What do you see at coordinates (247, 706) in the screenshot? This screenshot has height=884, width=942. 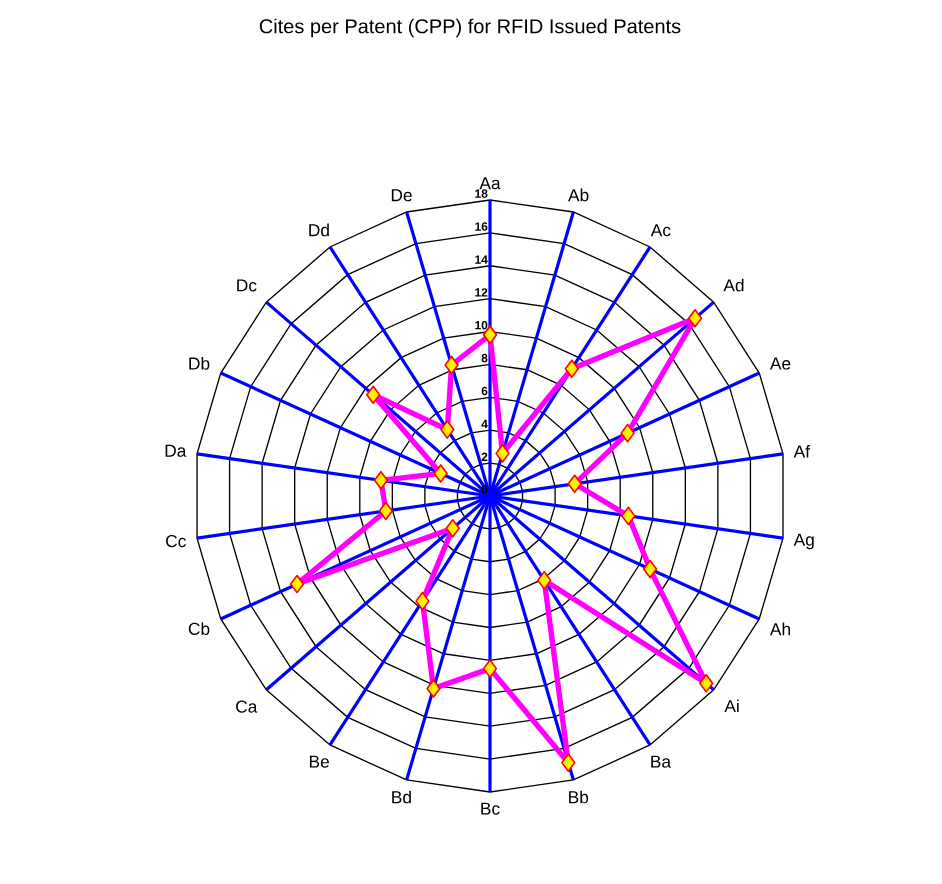 I see `spoke-label: Ca` at bounding box center [247, 706].